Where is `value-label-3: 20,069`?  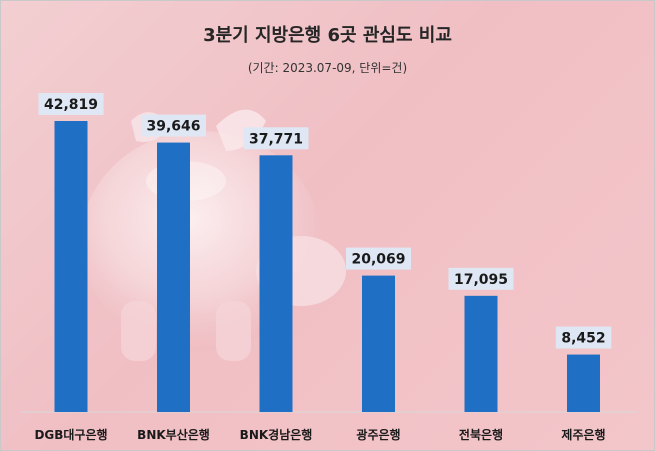 value-label-3: 20,069 is located at coordinates (378, 260).